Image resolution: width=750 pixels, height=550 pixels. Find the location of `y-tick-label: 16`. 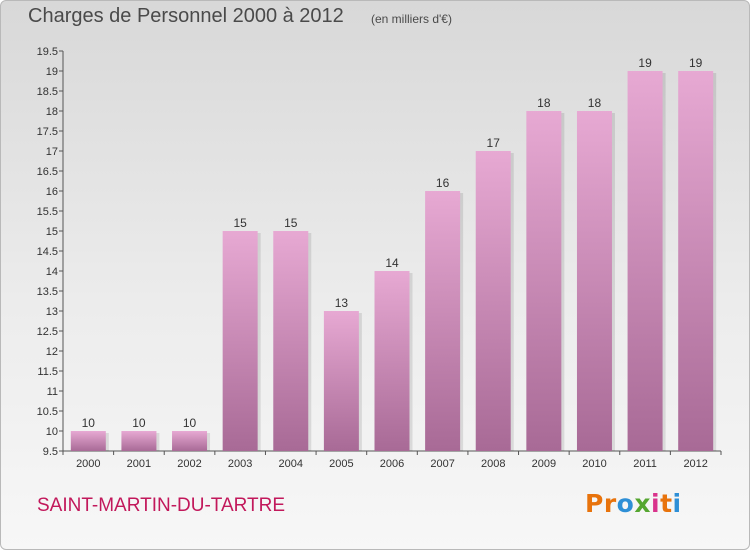

y-tick-label: 16 is located at coordinates (52, 192).